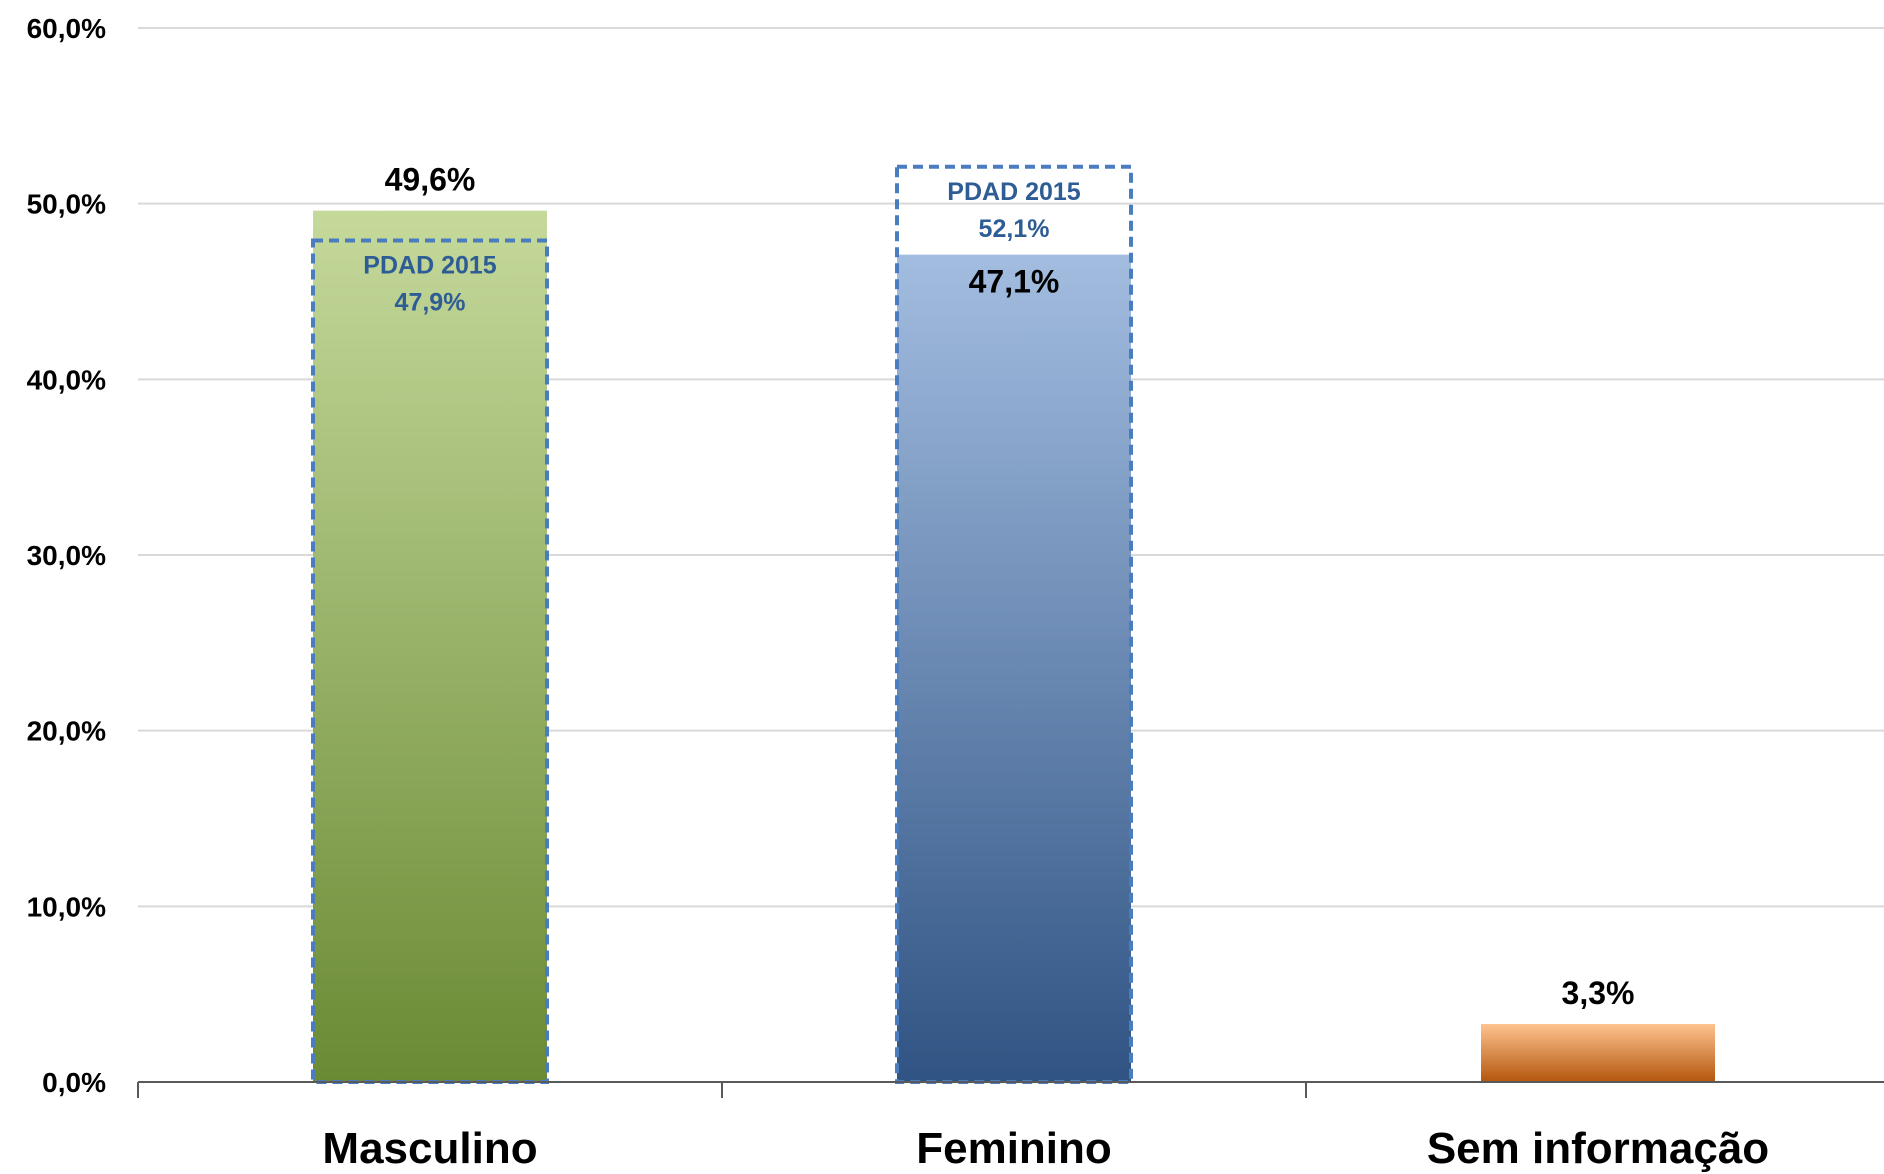 The height and width of the screenshot is (1174, 1884). Describe the element at coordinates (66, 28) in the screenshot. I see `y-tick-label: 60,0%` at that location.